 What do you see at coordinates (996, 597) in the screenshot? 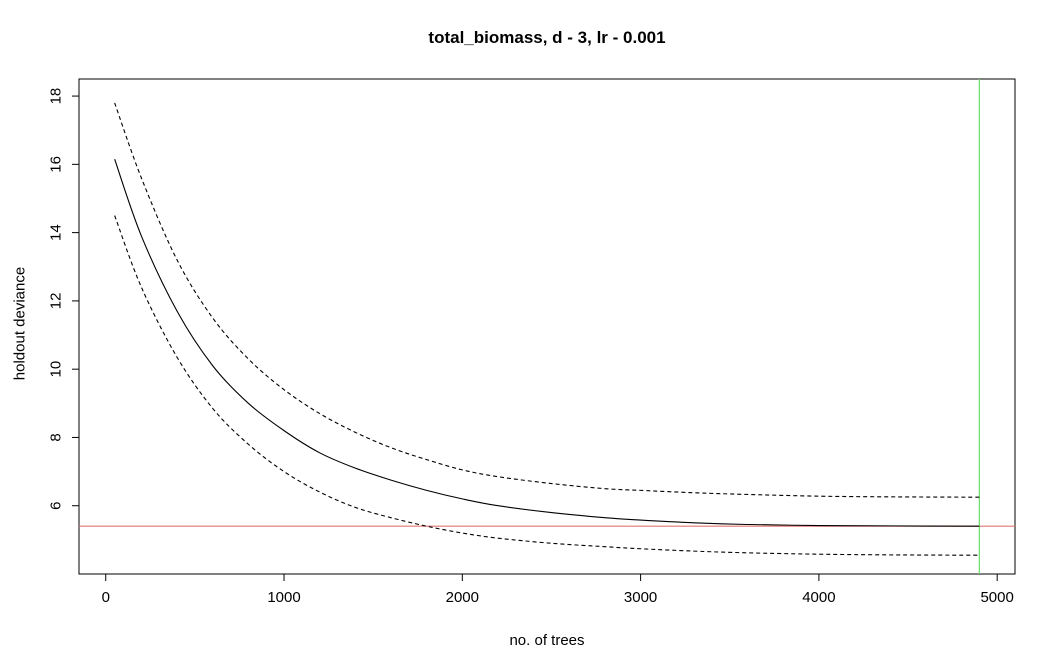
I see `x-tick-label: 5000` at bounding box center [996, 597].